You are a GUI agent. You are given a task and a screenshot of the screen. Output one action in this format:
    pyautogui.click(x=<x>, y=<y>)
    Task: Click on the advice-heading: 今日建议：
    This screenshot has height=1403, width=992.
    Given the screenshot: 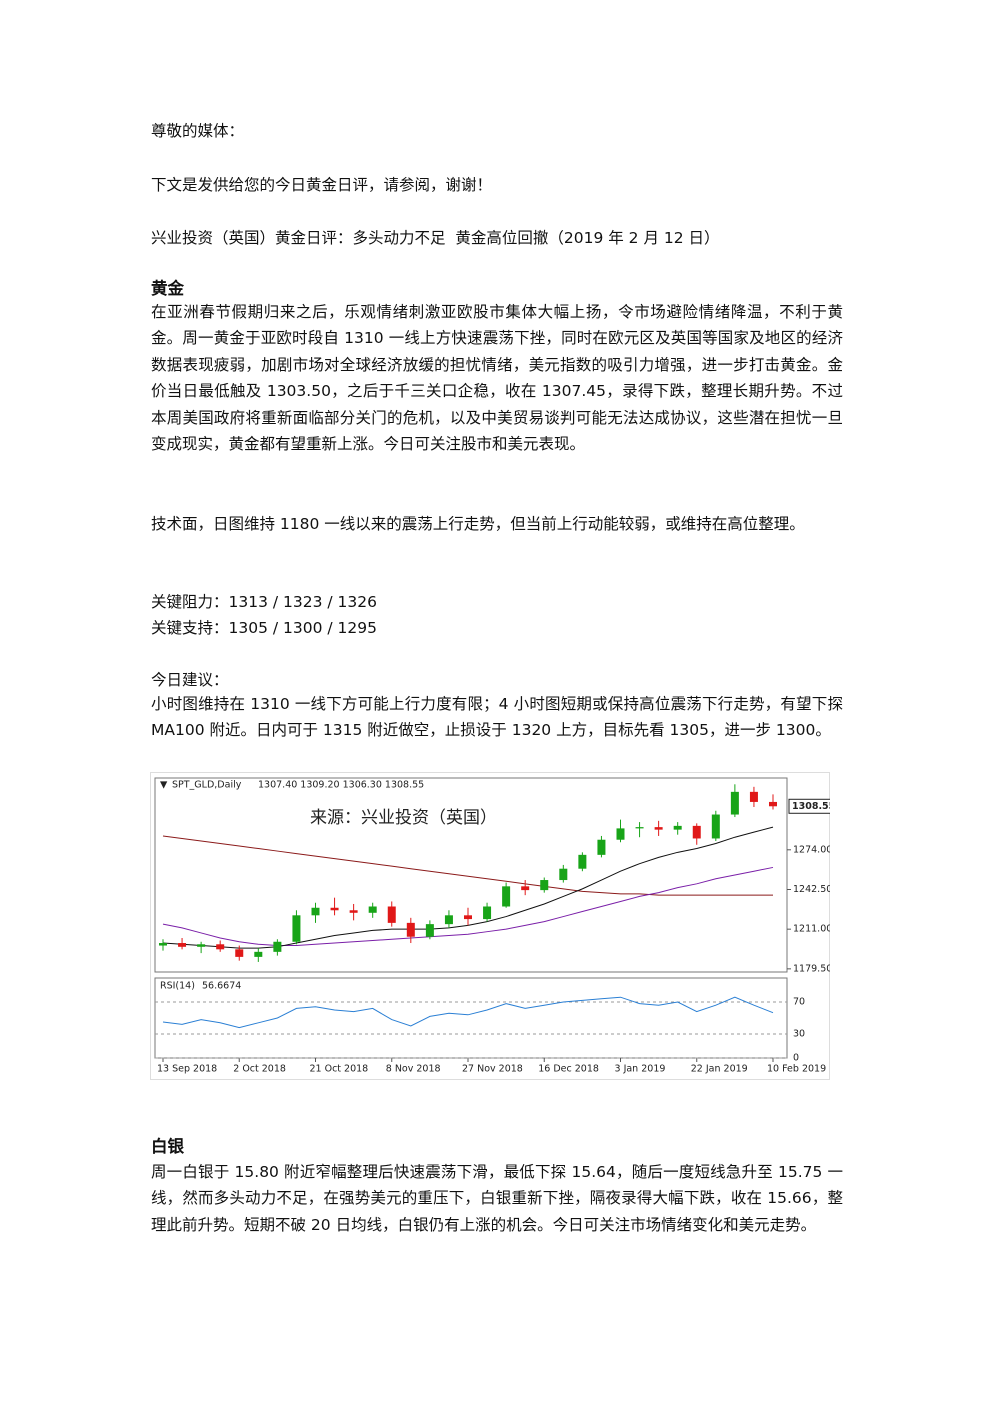 What is the action you would take?
    pyautogui.click(x=190, y=680)
    